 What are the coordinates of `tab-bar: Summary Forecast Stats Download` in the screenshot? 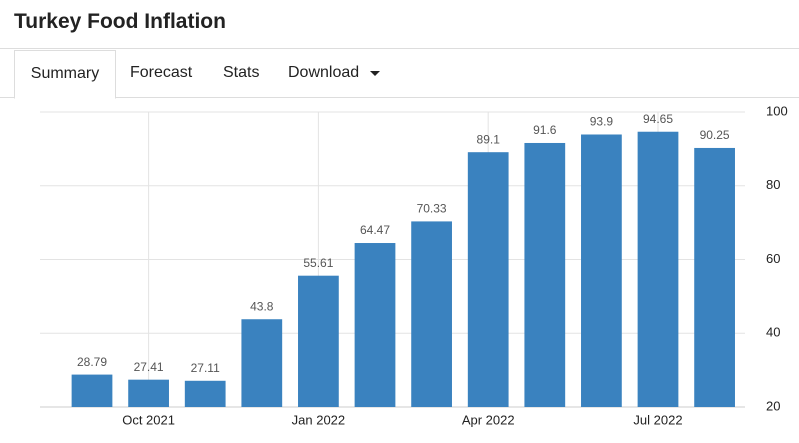 It's located at (399, 74).